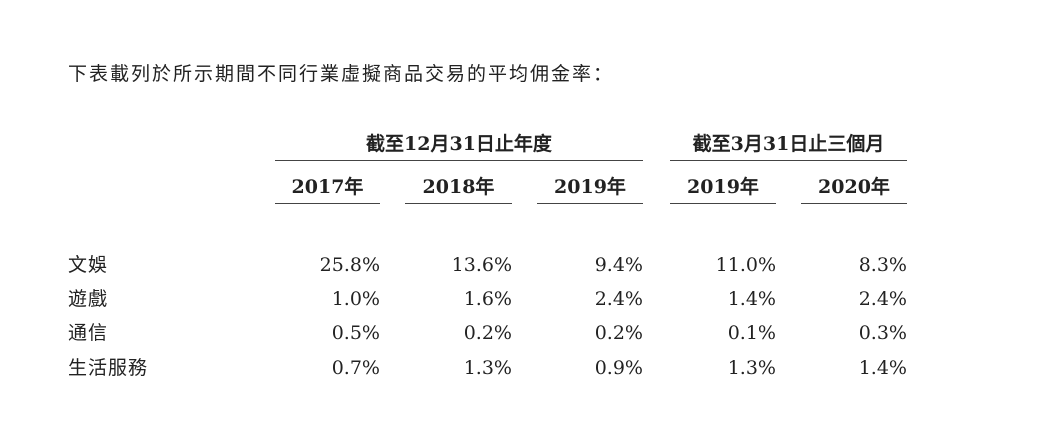 This screenshot has width=1054, height=437. What do you see at coordinates (882, 265) in the screenshot?
I see `cell: 8.3%` at bounding box center [882, 265].